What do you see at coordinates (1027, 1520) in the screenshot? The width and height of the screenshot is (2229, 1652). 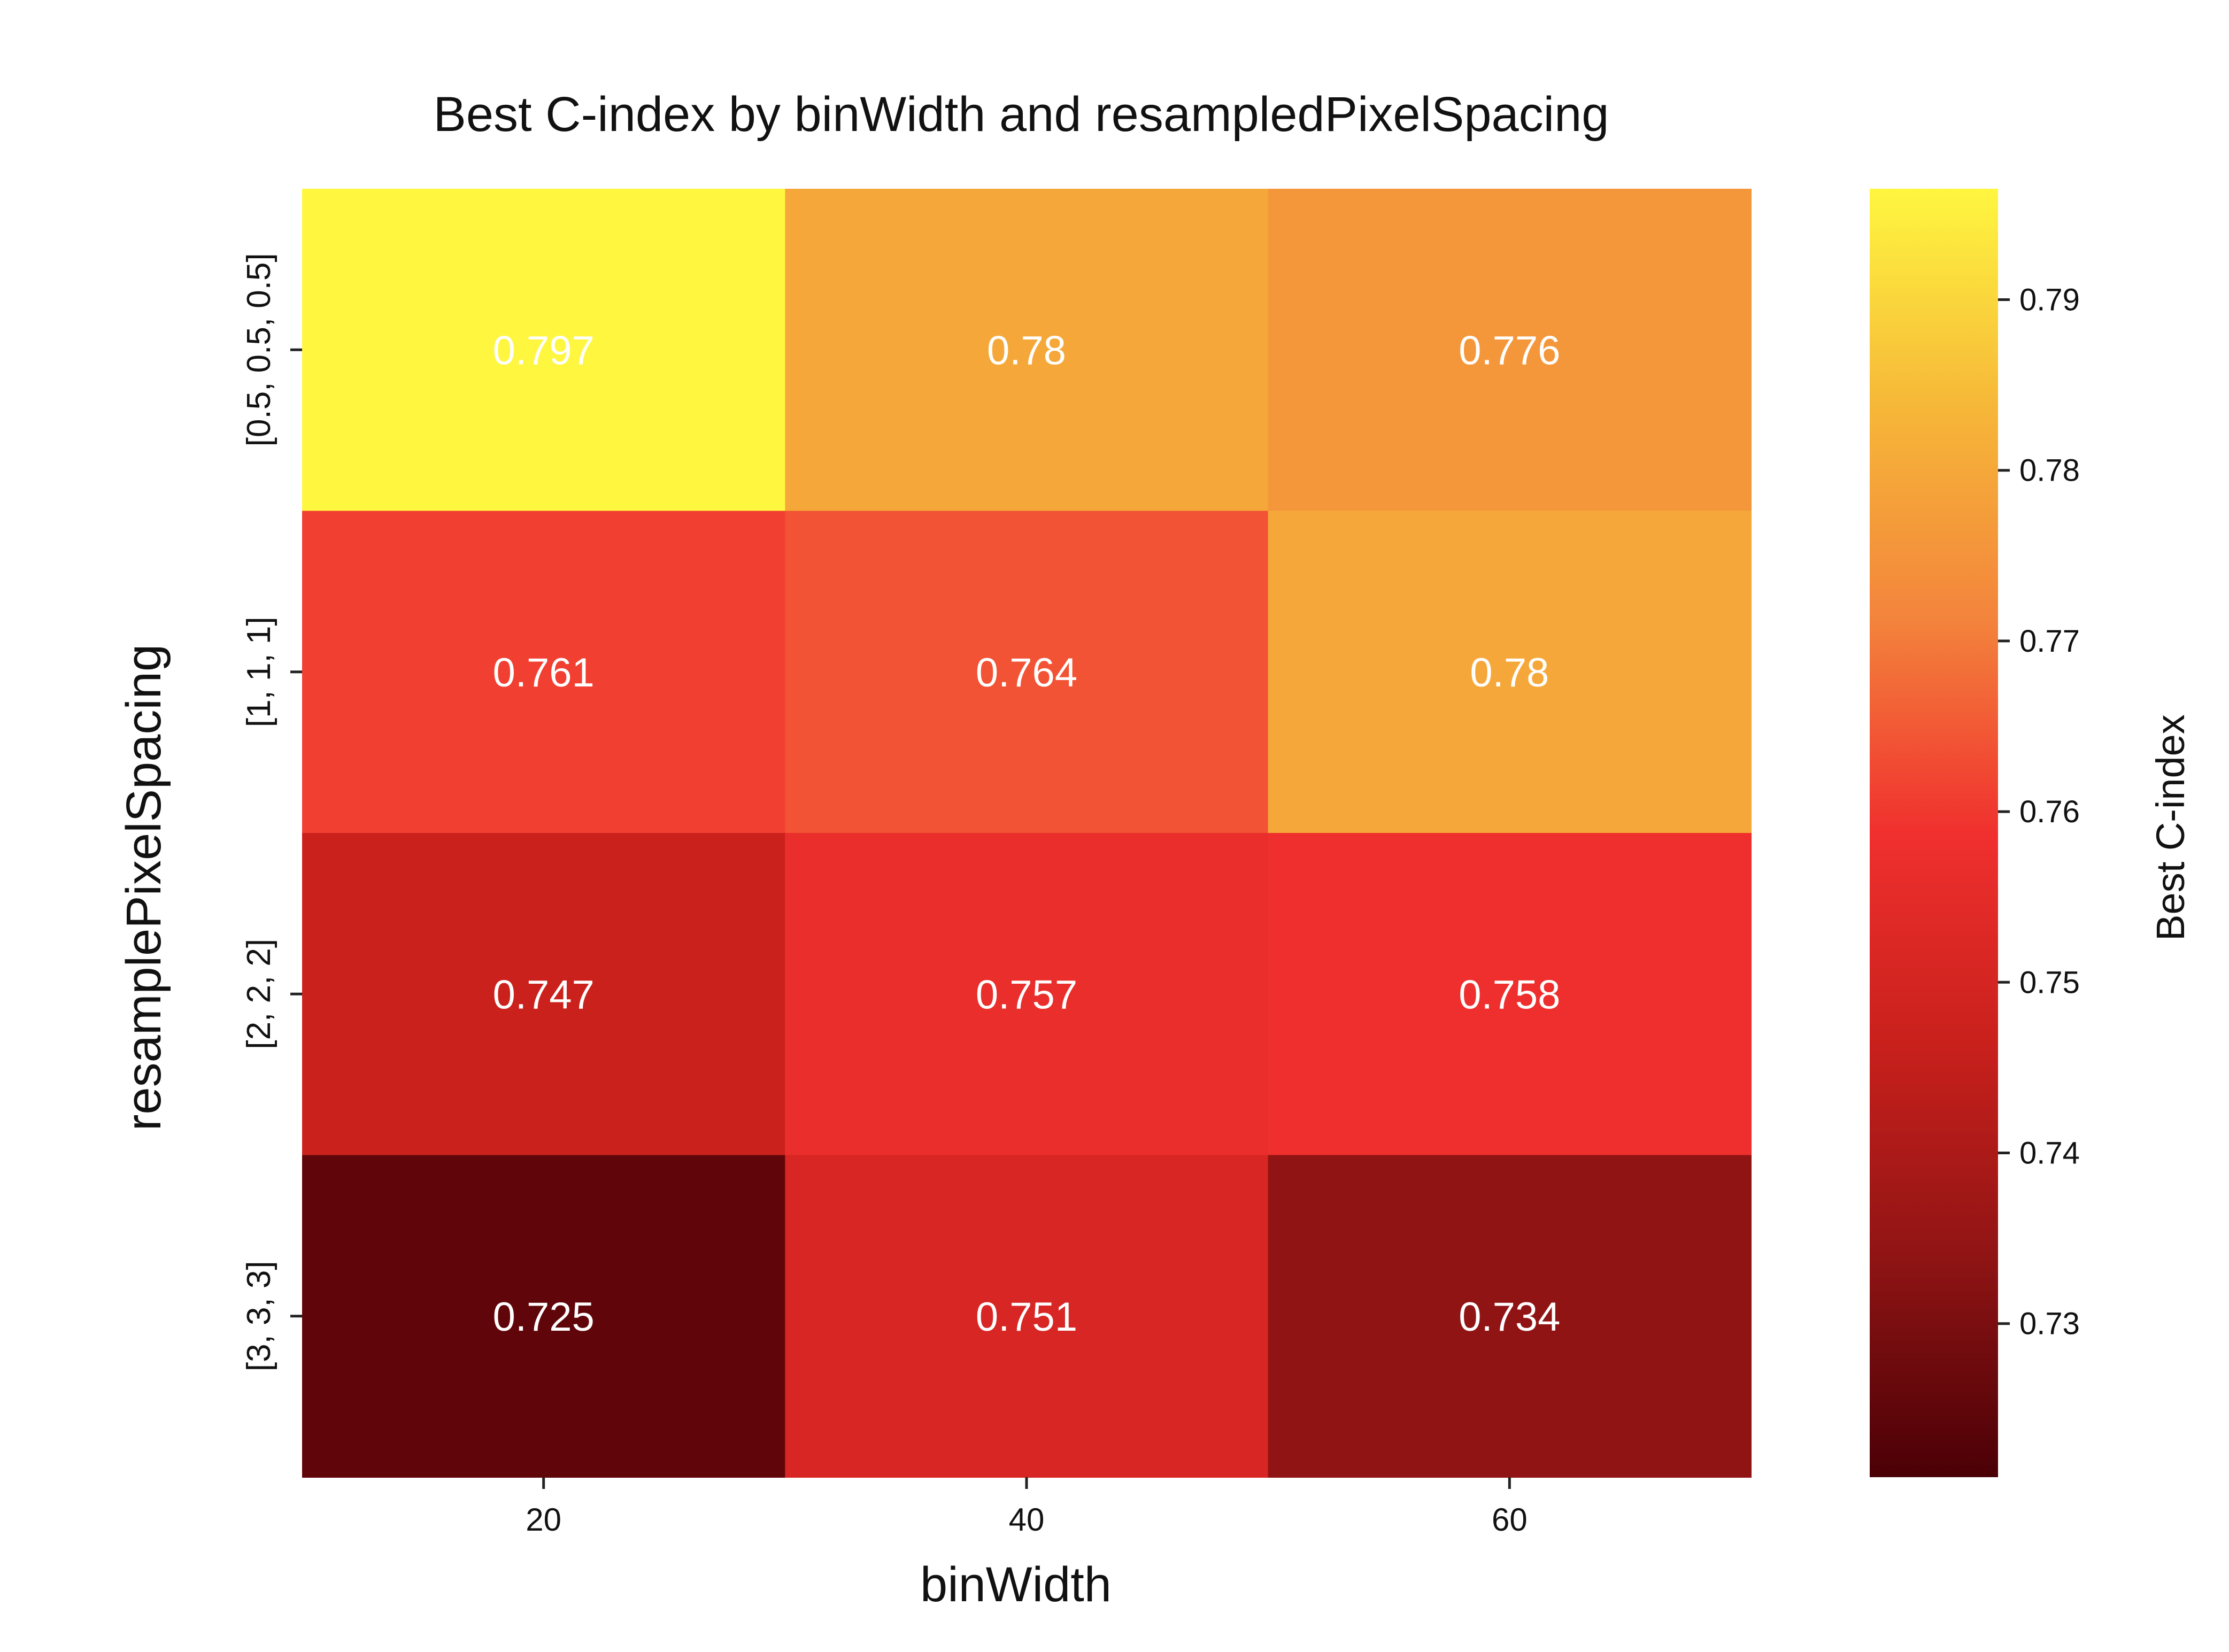 I see `x-tick-label: 40` at bounding box center [1027, 1520].